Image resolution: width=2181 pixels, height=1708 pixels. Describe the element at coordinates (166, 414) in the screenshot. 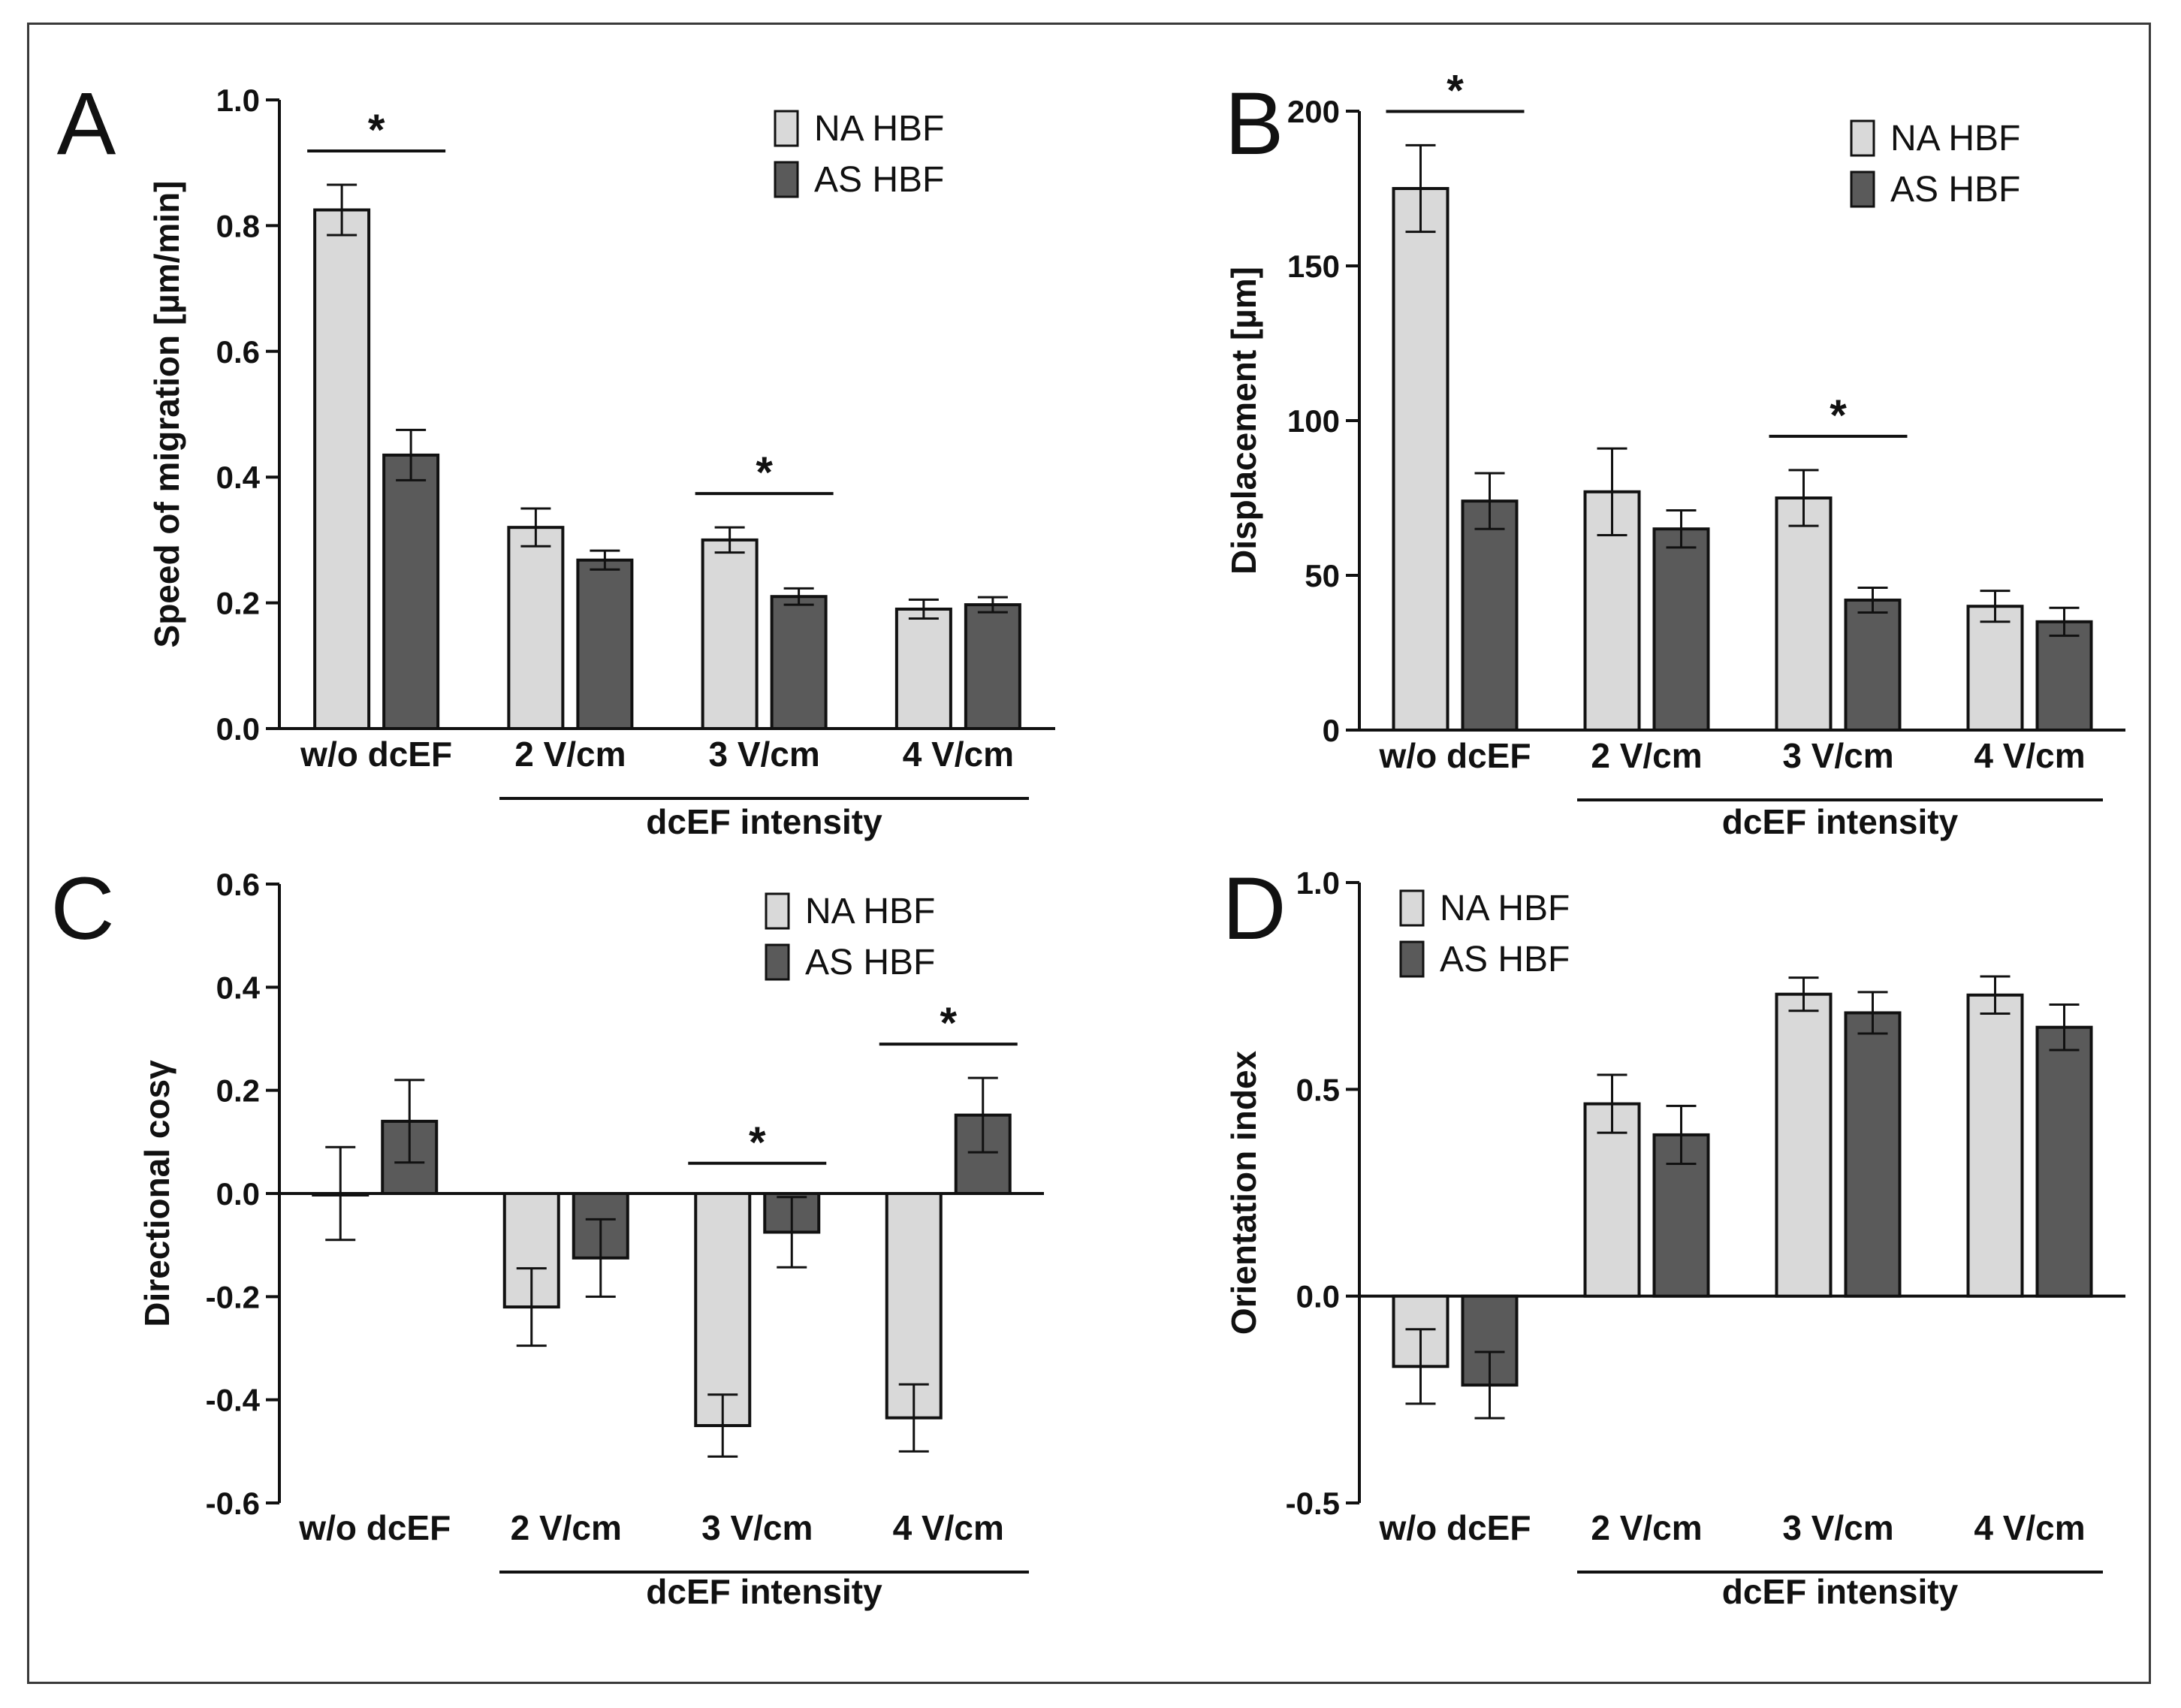

I see `y-axis-label: Speed of migration [µm/min]` at that location.